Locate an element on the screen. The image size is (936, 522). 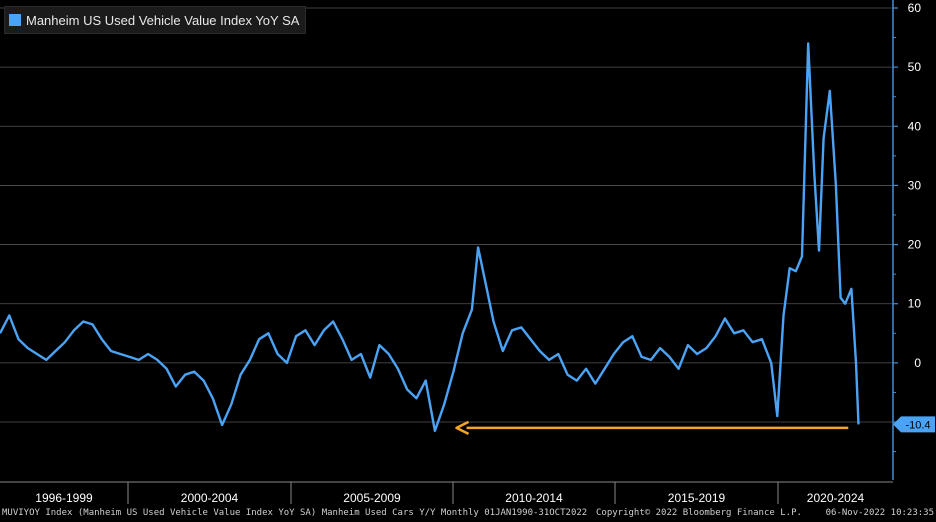
footer-copyright: Copyright© 2022 Bloomberg Finance L.P. is located at coordinates (699, 513).